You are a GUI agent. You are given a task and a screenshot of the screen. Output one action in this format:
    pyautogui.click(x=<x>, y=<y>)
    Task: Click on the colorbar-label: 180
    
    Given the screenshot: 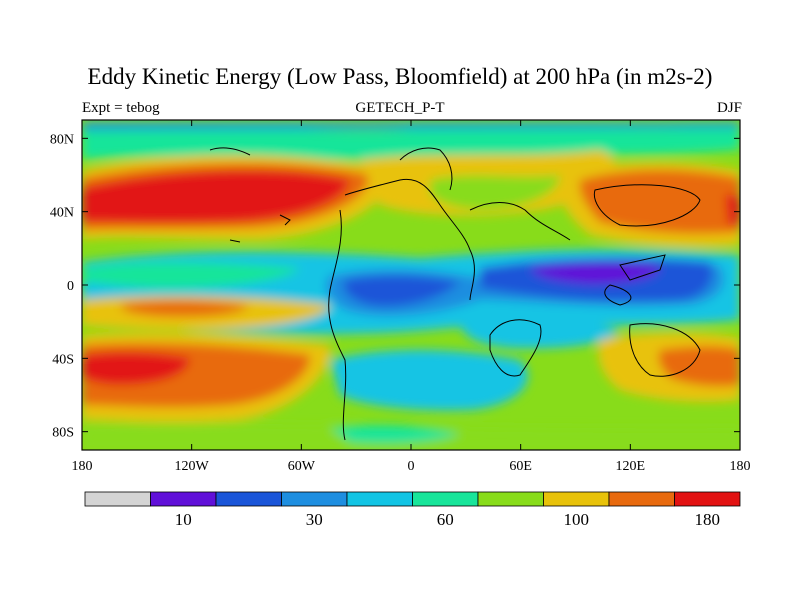 What is the action you would take?
    pyautogui.click(x=708, y=519)
    